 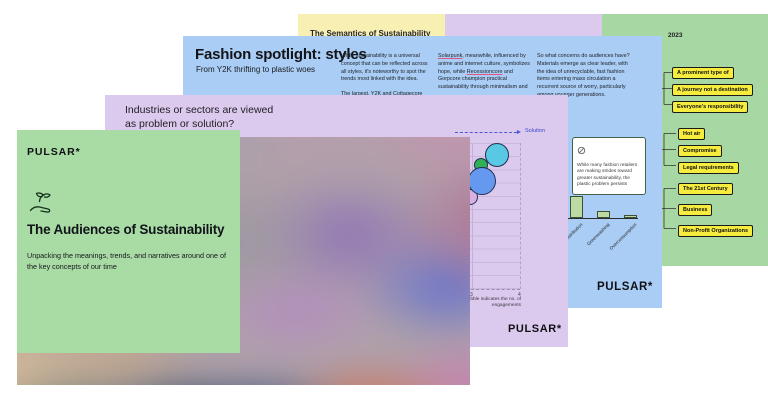 What do you see at coordinates (519, 295) in the screenshot?
I see `x-tick-4: 4` at bounding box center [519, 295].